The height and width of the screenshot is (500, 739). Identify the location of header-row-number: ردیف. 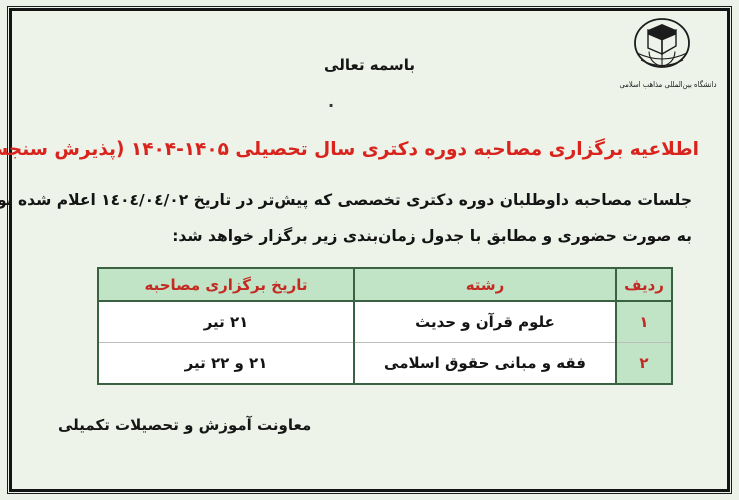
(644, 284).